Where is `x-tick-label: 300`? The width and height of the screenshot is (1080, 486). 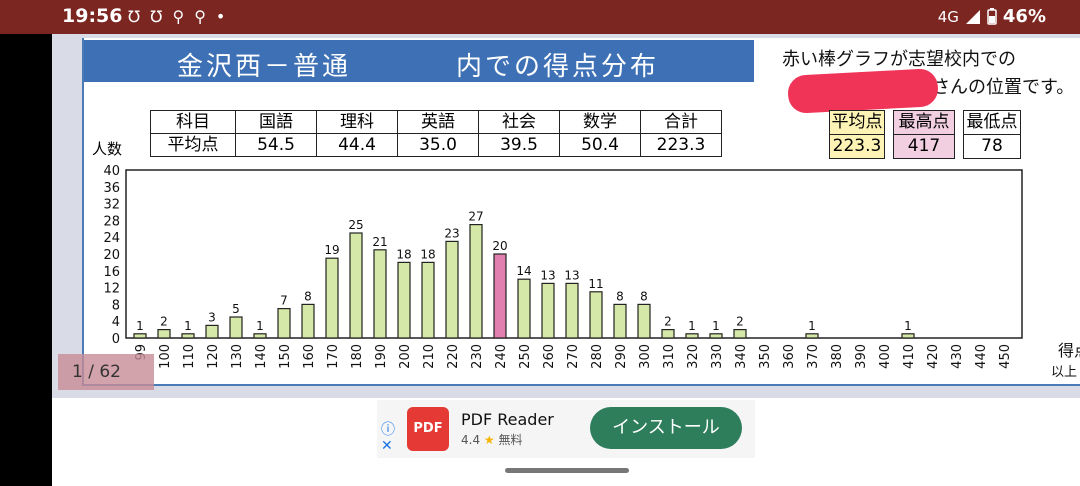 x-tick-label: 300 is located at coordinates (645, 356).